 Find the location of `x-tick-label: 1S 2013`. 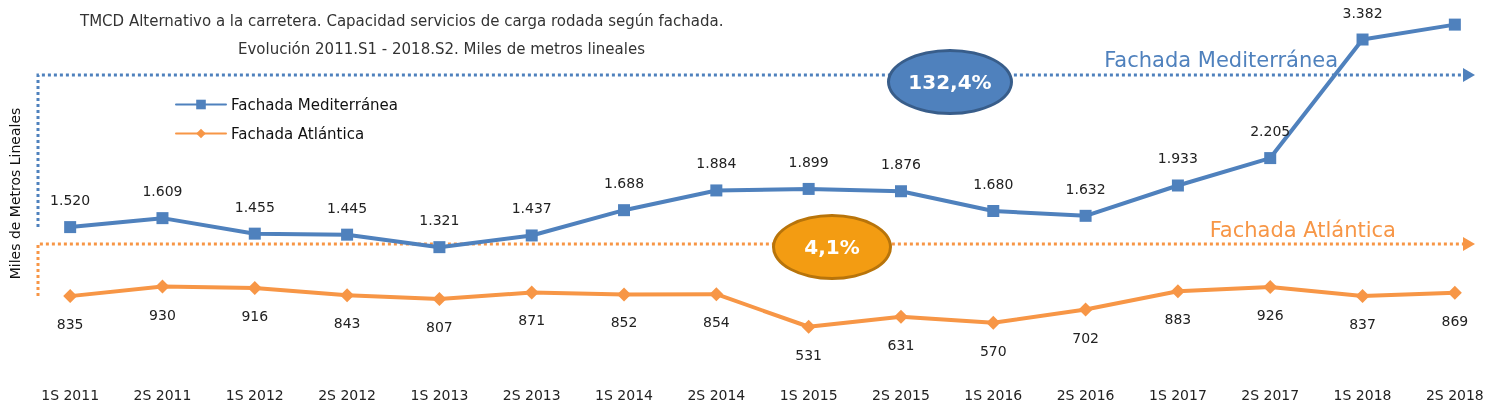

x-tick-label: 1S 2013 is located at coordinates (439, 395).